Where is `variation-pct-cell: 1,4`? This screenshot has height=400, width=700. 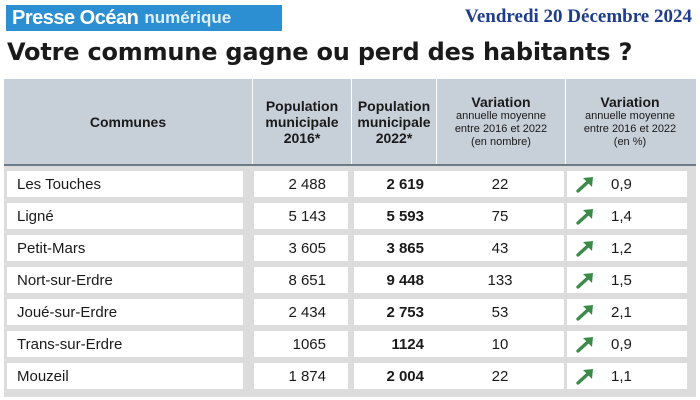 variation-pct-cell: 1,4 is located at coordinates (627, 216).